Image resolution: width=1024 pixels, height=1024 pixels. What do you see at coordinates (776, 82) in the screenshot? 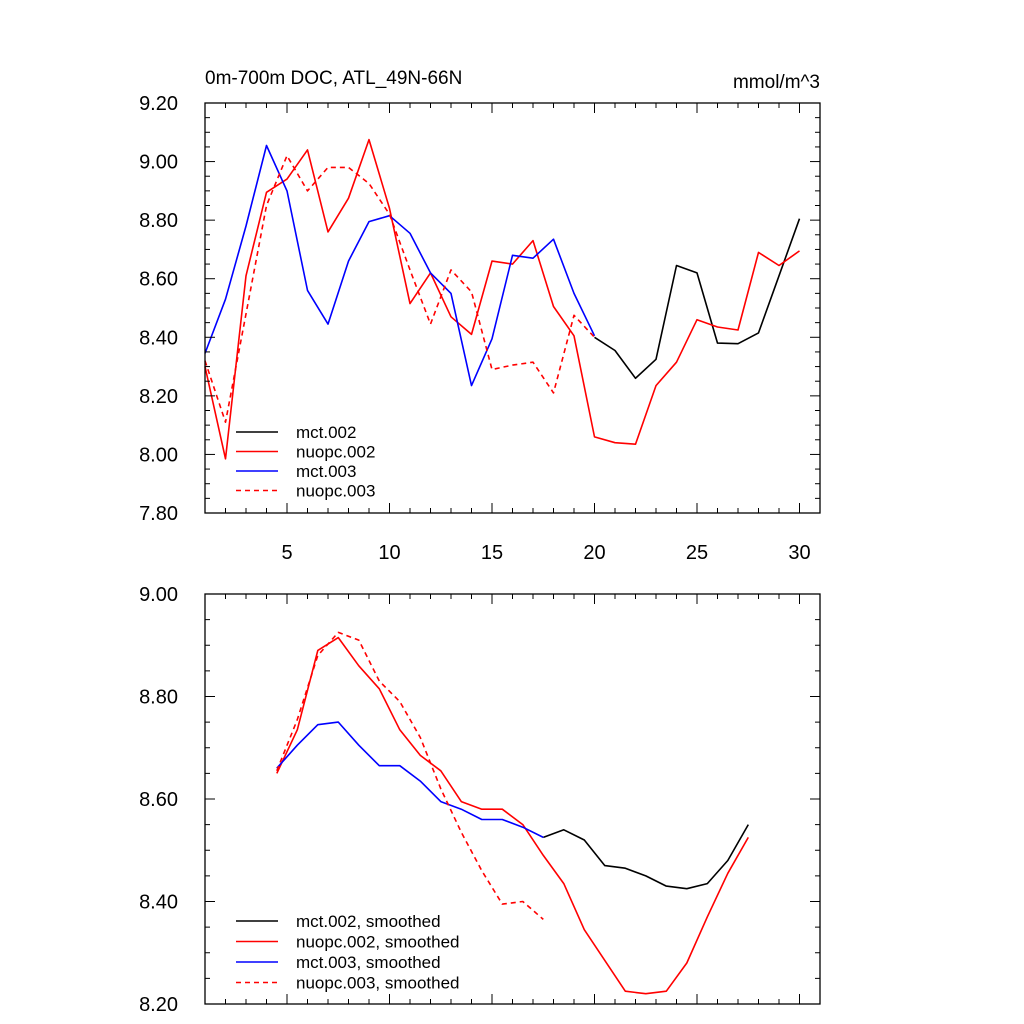
I see `top-chart-units: mmol/m^3` at bounding box center [776, 82].